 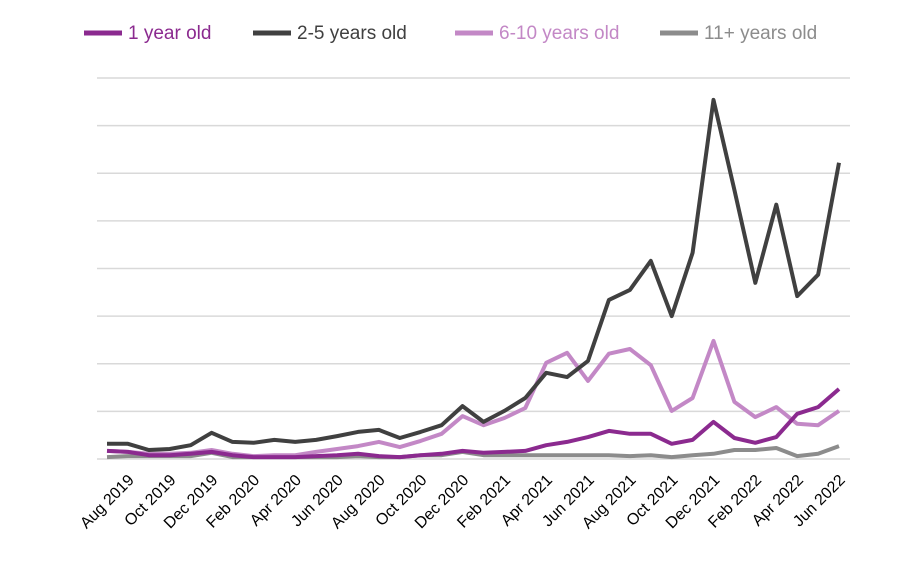 What do you see at coordinates (169, 33) in the screenshot?
I see `legend-label: 1 year old` at bounding box center [169, 33].